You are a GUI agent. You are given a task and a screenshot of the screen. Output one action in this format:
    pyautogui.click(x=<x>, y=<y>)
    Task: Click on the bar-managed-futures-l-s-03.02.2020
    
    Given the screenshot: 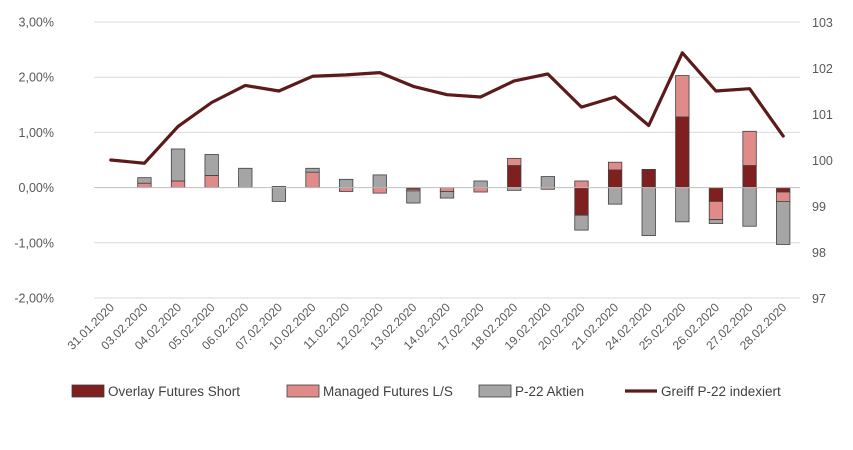 What is the action you would take?
    pyautogui.click(x=144, y=185)
    